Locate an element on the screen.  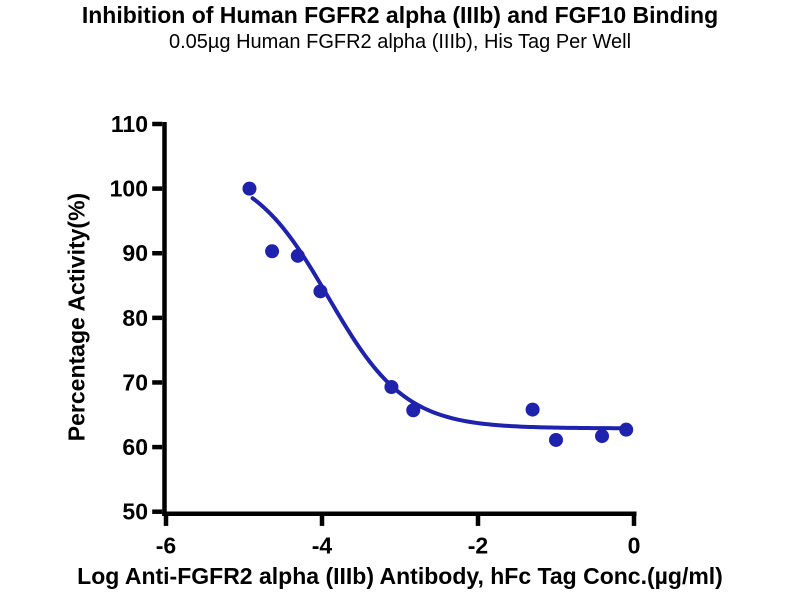
y-tick-label: 110 is located at coordinates (129, 124).